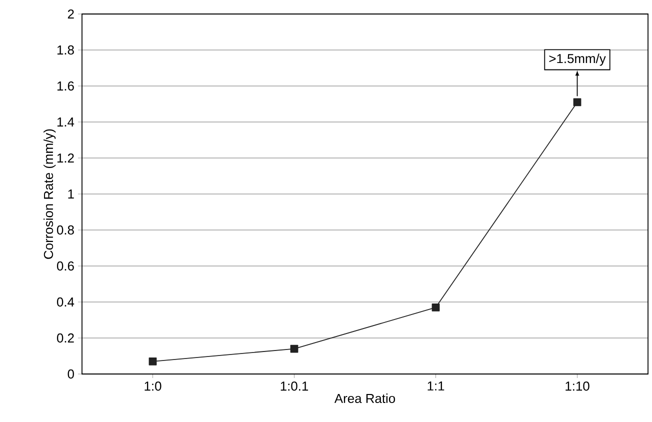  Describe the element at coordinates (71, 14) in the screenshot. I see `y-tick-label: 2` at that location.